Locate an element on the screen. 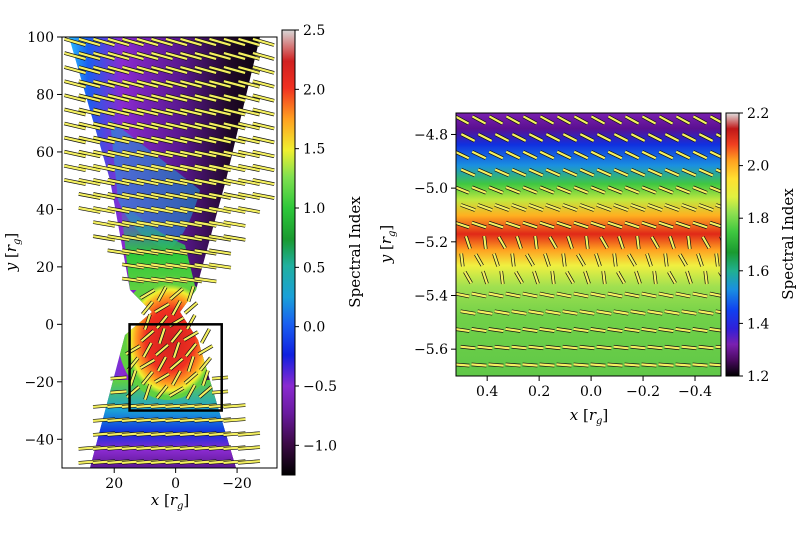 Image resolution: width=800 pixels, height=533 pixels. left-colorbar-tick-label: −1.0 is located at coordinates (320, 446).